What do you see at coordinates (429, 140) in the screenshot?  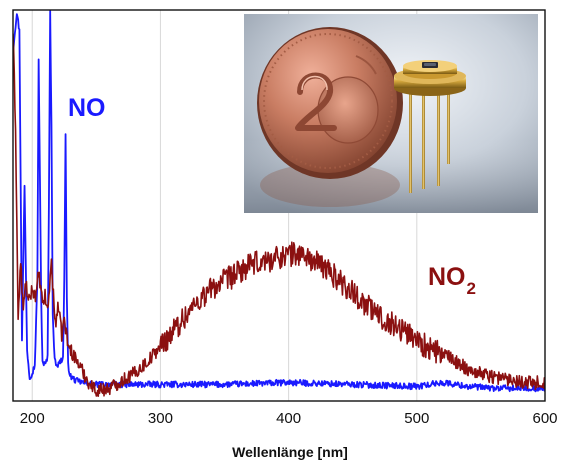 I see `sensor-pins` at bounding box center [429, 140].